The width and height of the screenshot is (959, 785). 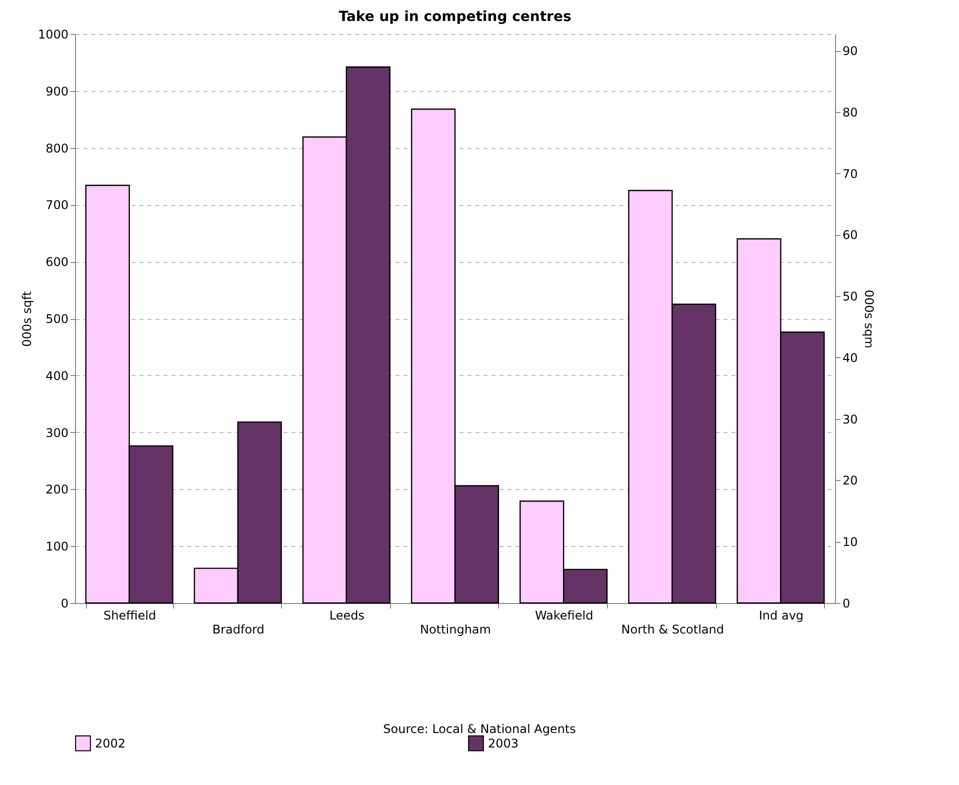 What do you see at coordinates (503, 743) in the screenshot?
I see `legend-label: 2003` at bounding box center [503, 743].